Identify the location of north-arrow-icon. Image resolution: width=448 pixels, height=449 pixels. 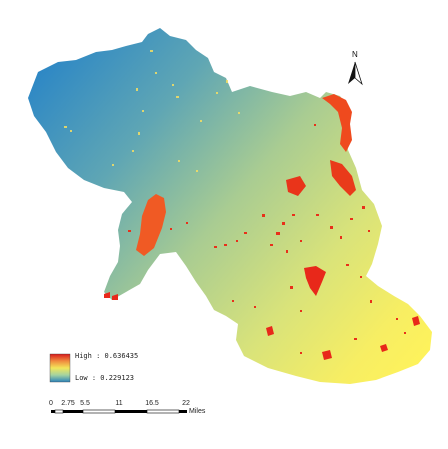
(355, 73).